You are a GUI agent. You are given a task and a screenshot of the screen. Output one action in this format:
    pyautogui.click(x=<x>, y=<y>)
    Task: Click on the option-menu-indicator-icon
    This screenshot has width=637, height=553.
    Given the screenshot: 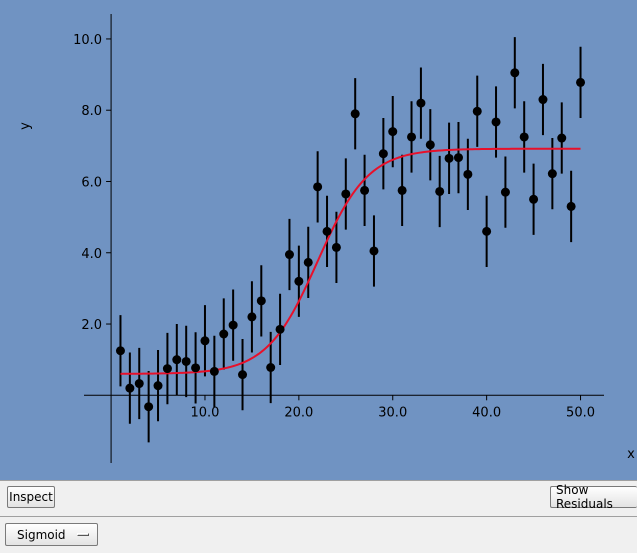 What is the action you would take?
    pyautogui.click(x=83, y=534)
    